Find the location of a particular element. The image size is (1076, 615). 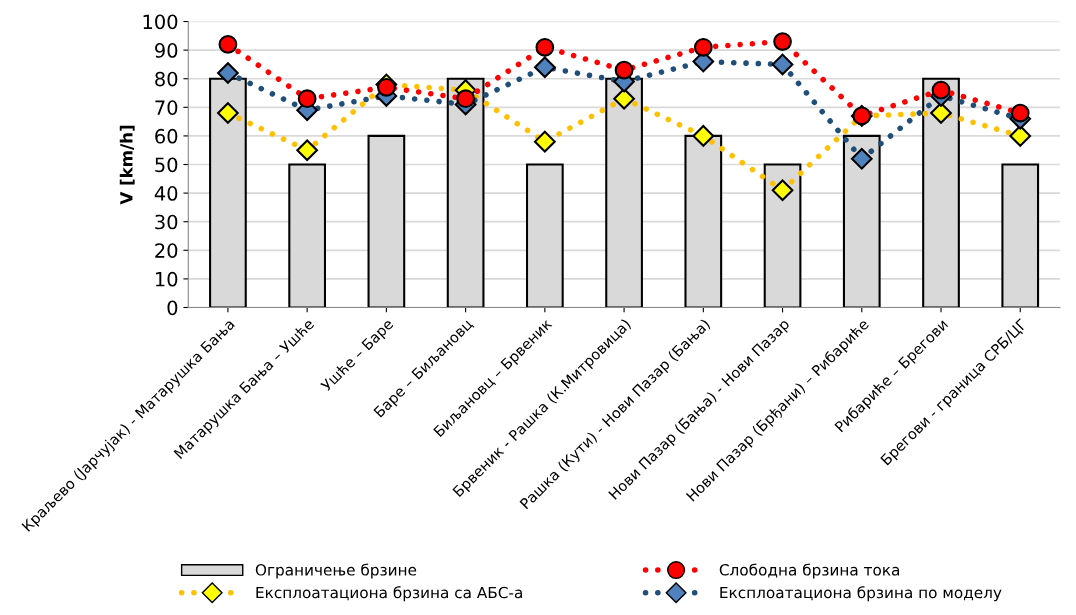

y-tick-label: 50 is located at coordinates (166, 165).